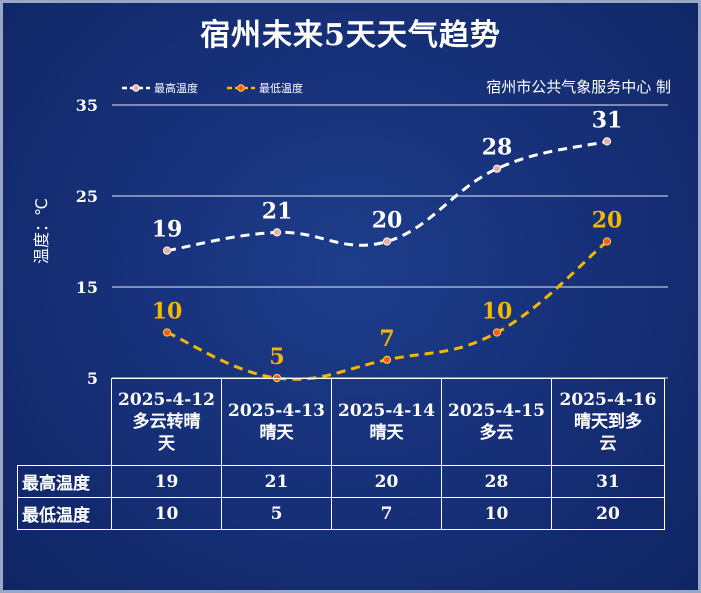  Describe the element at coordinates (276, 513) in the screenshot. I see `low-temp-cell: 5` at that location.